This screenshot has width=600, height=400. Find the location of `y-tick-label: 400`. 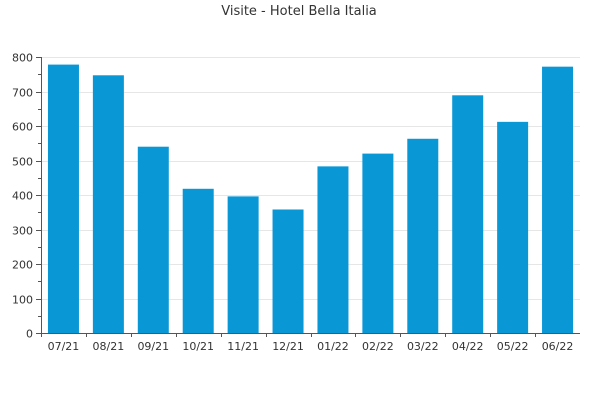

y-tick-label: 400 is located at coordinates (22, 196).